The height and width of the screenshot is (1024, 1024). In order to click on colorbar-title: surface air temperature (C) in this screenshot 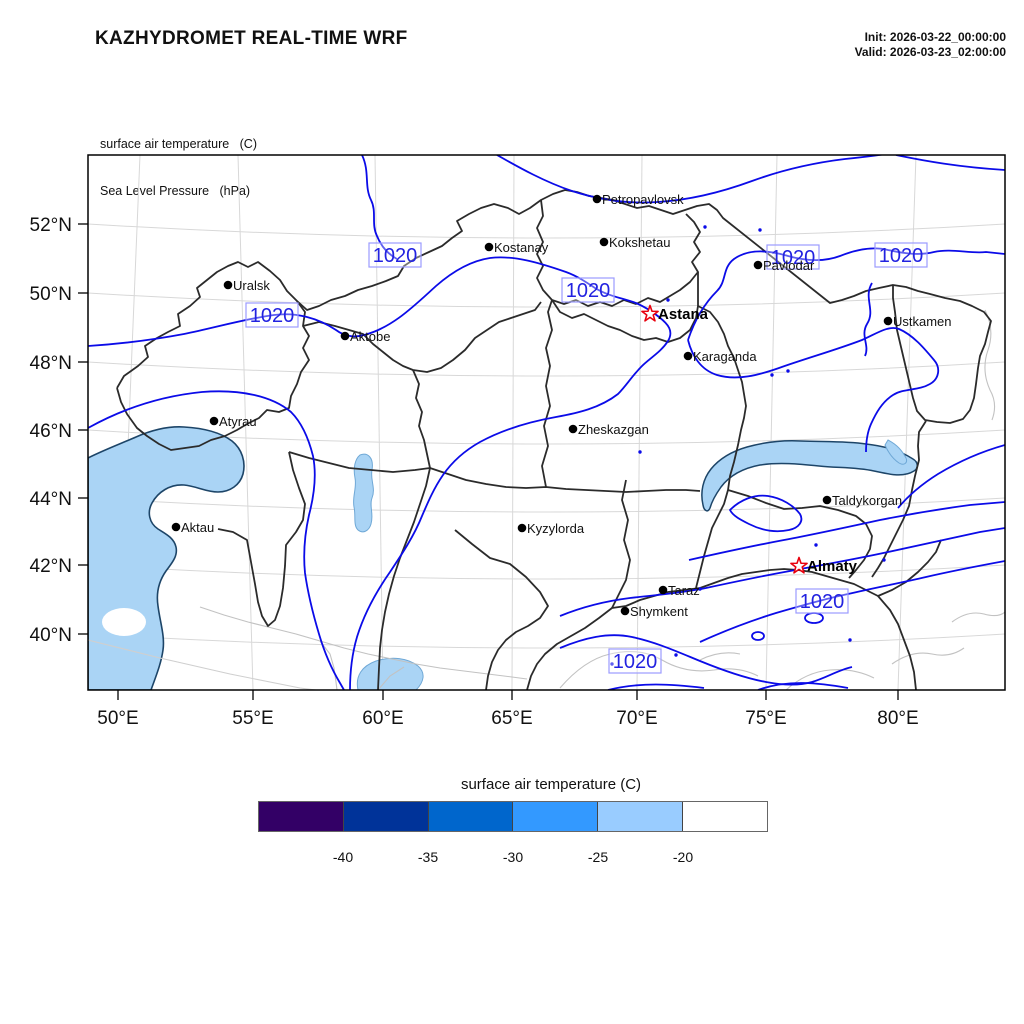, I will do `click(551, 784)`.